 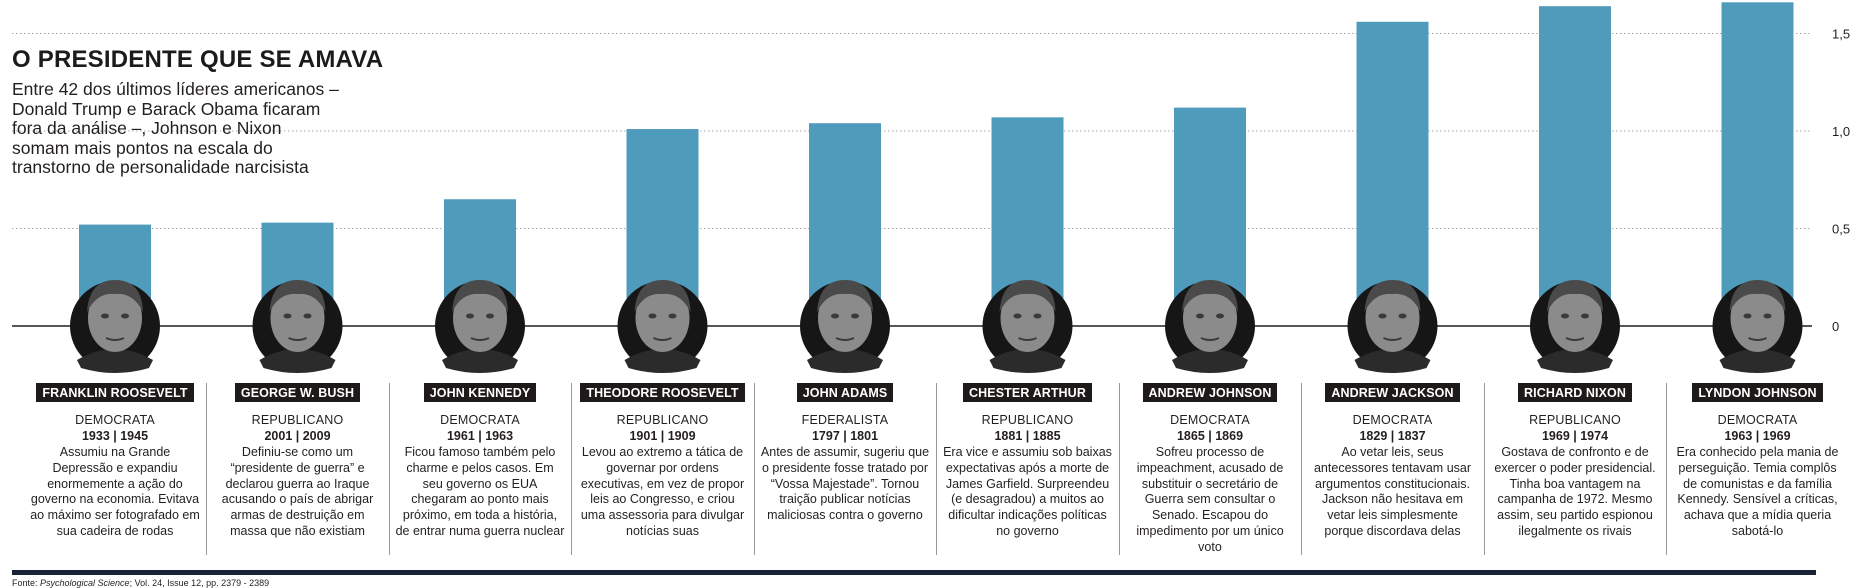 What do you see at coordinates (1027, 392) in the screenshot?
I see `president-name: CHESTER ARTHUR` at bounding box center [1027, 392].